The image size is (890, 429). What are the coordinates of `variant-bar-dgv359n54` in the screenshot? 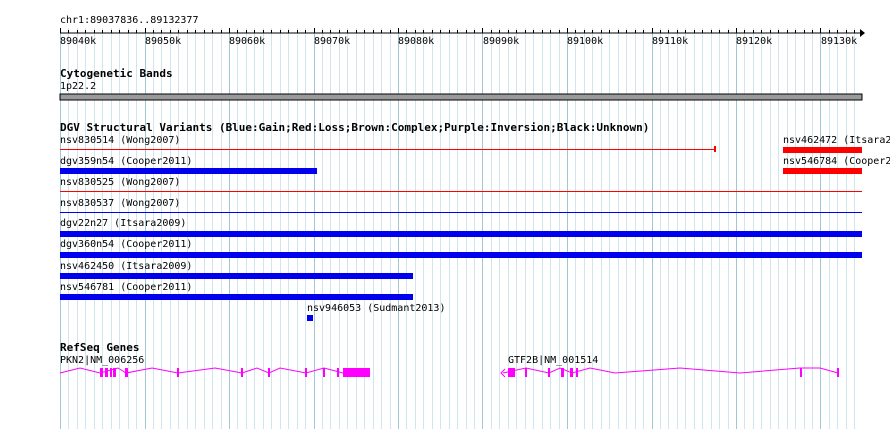 It's located at (188, 171).